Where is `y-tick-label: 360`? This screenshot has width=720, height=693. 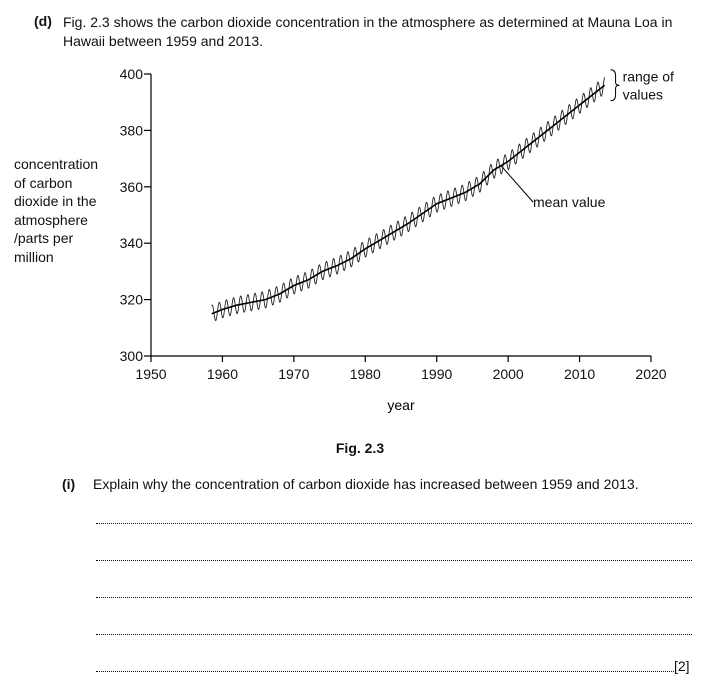
y-tick-label: 360 is located at coordinates (132, 187).